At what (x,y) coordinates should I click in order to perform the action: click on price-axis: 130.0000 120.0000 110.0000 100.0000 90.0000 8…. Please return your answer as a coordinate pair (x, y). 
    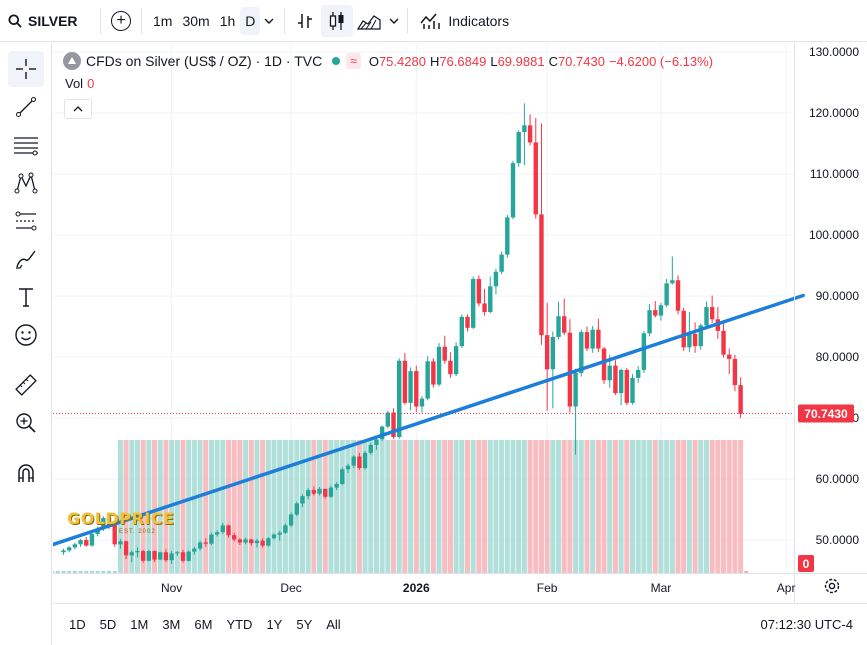
    Looking at the image, I should click on (834, 296).